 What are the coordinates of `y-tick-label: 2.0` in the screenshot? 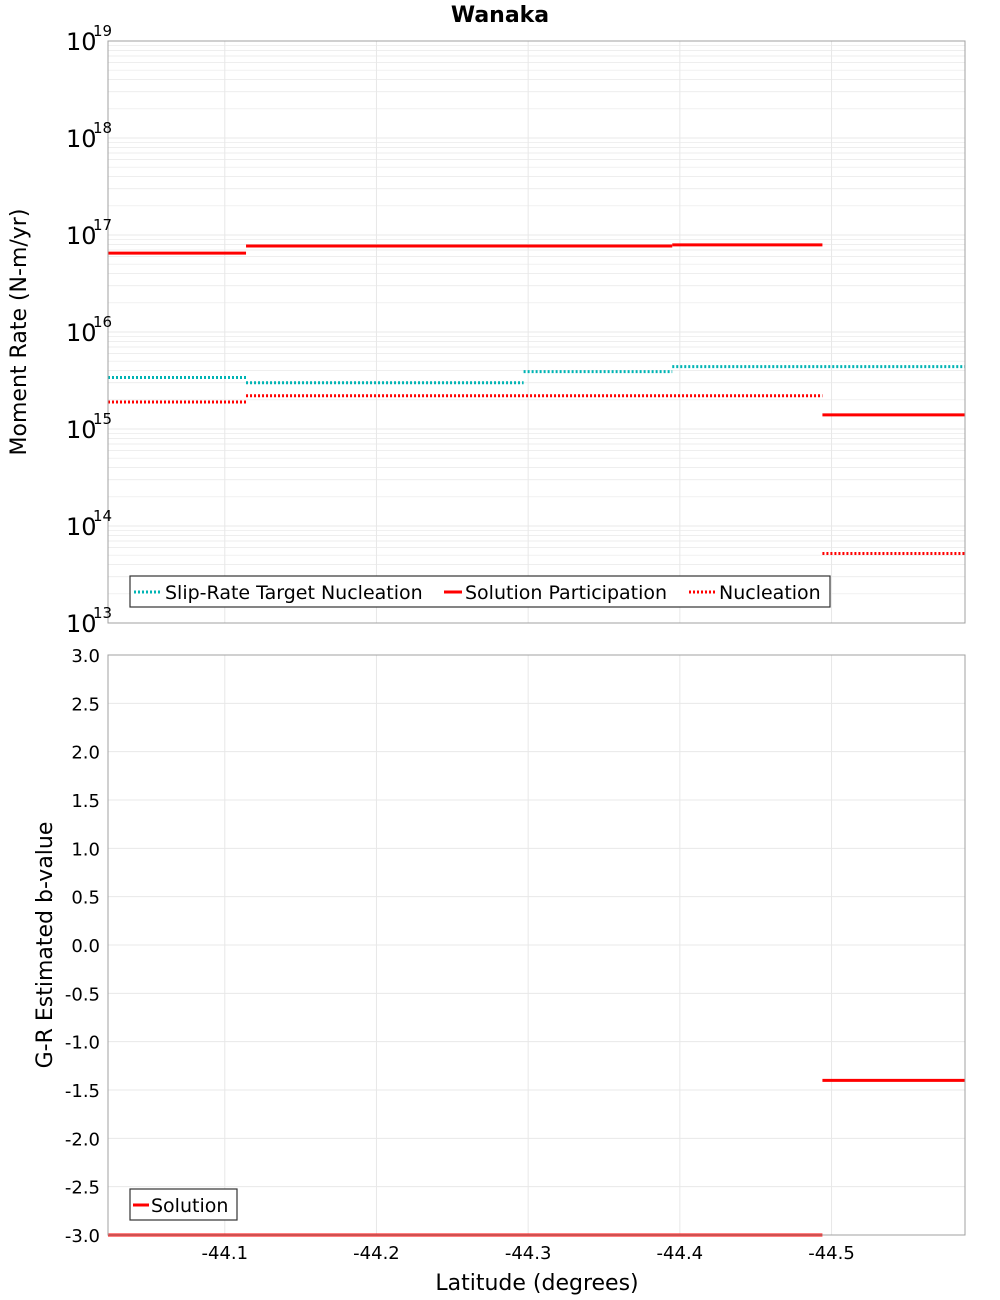 It's located at (85, 753).